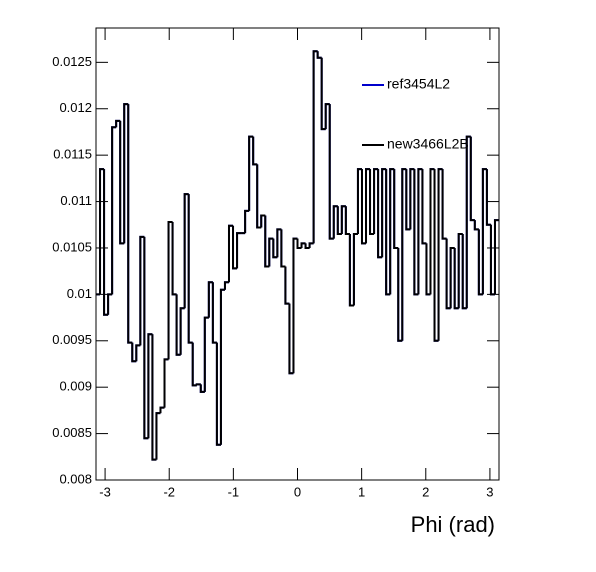 The image size is (596, 572). I want to click on legend-label: ref3454L2, so click(418, 84).